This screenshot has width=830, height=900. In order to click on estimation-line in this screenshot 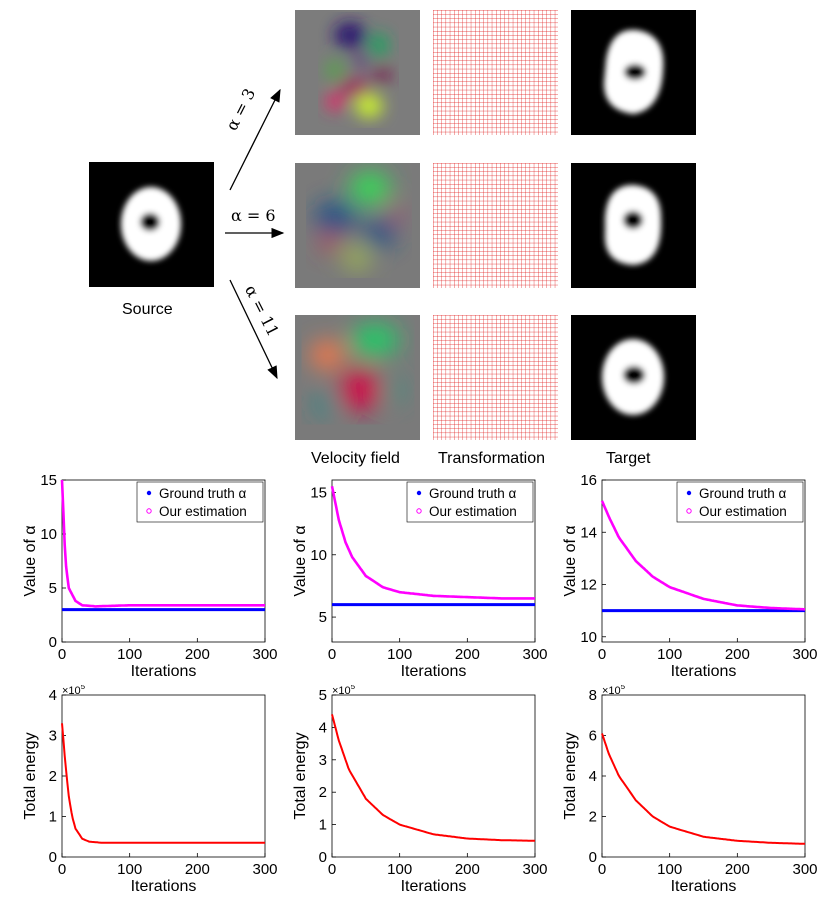, I will do `click(702, 555)`.